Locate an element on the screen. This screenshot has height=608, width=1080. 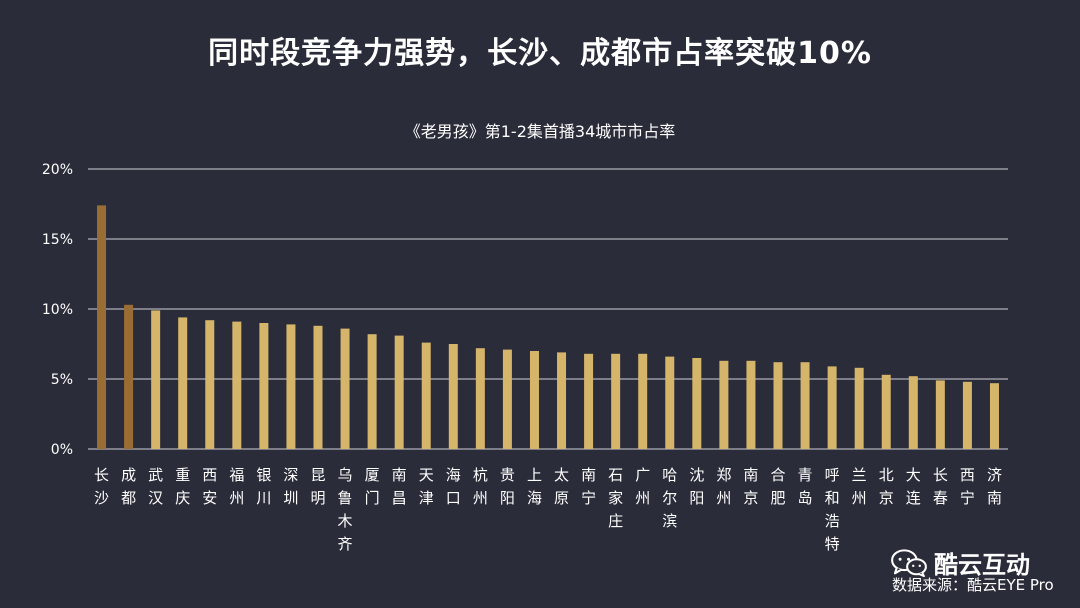
x-tick-label: 济南 is located at coordinates (994, 486).